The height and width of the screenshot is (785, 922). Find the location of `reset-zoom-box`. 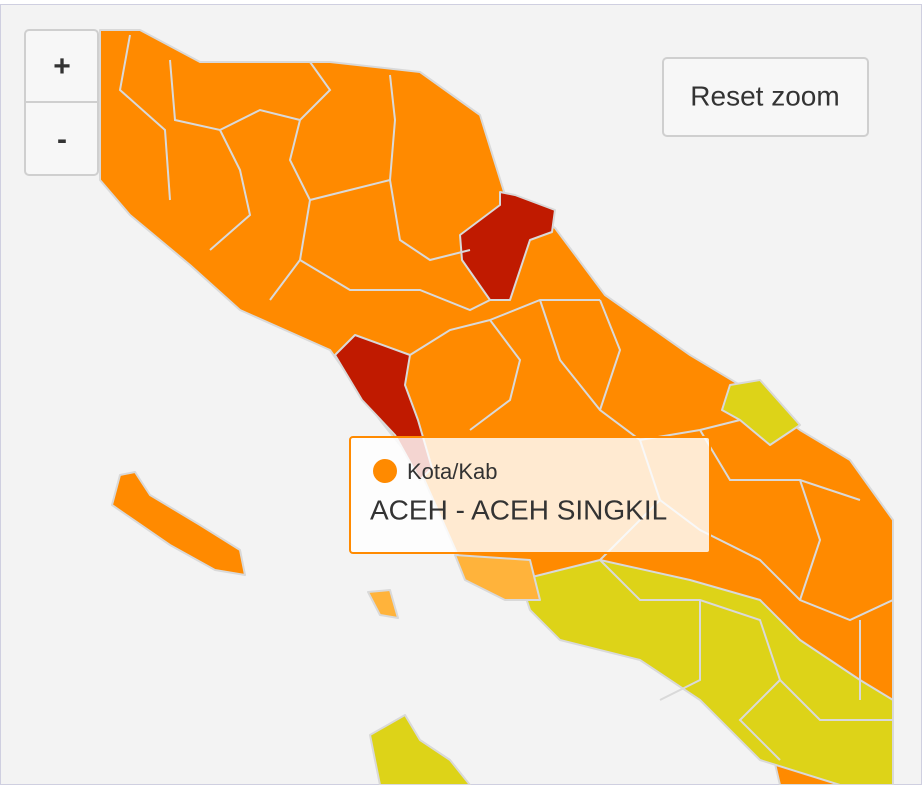

reset-zoom-box is located at coordinates (765, 97).